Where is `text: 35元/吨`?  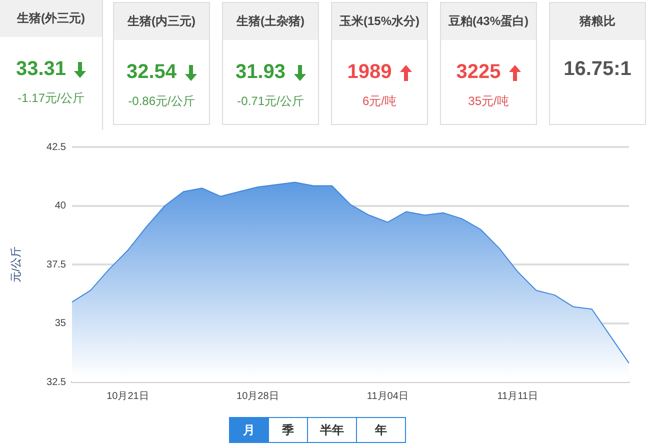 text: 35元/吨 is located at coordinates (488, 101).